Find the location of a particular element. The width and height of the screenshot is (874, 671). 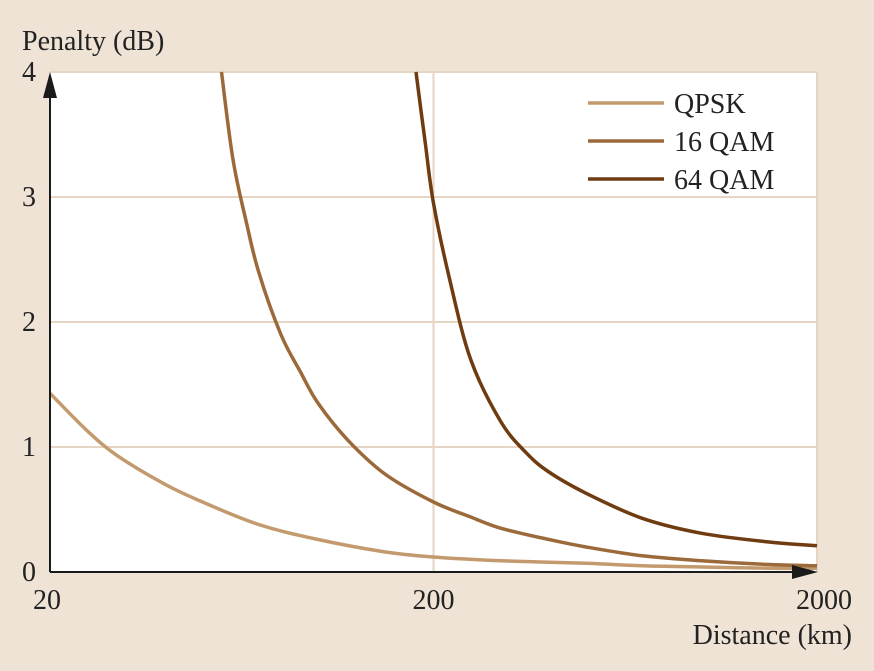

legend: QPSK 16 QAM 64 QAM is located at coordinates (681, 142).